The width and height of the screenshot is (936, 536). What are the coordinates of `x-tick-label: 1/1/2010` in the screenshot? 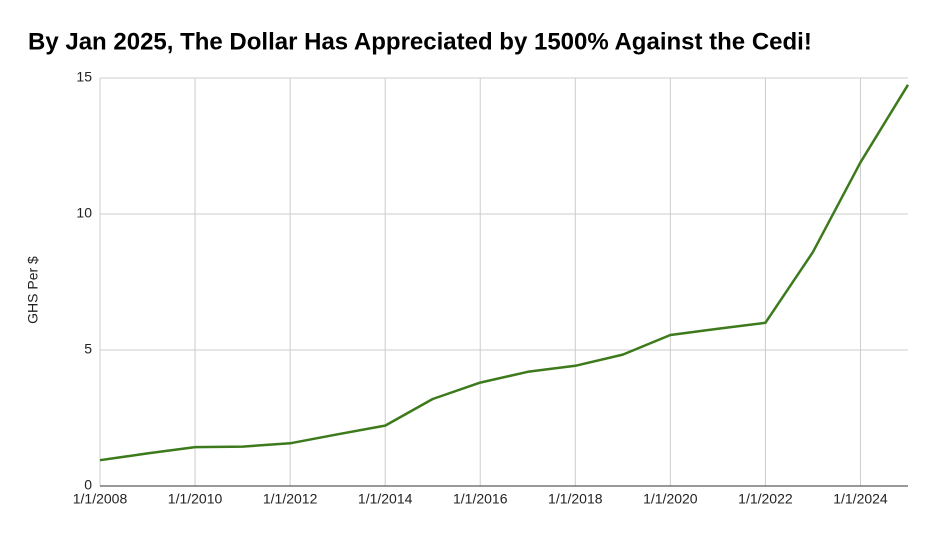 It's located at (195, 499).